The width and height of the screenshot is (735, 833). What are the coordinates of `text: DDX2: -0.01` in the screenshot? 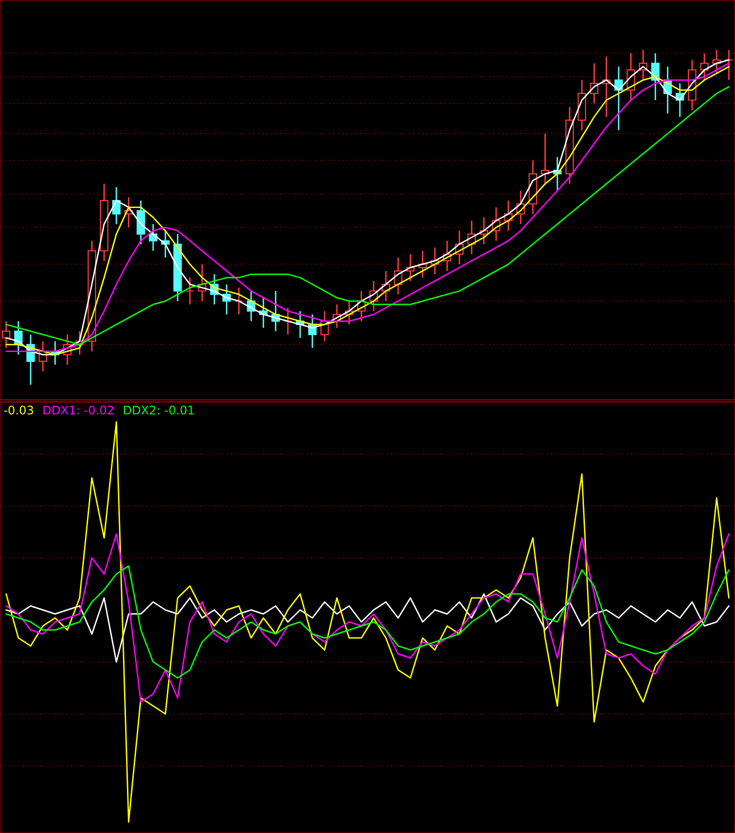 It's located at (159, 410).